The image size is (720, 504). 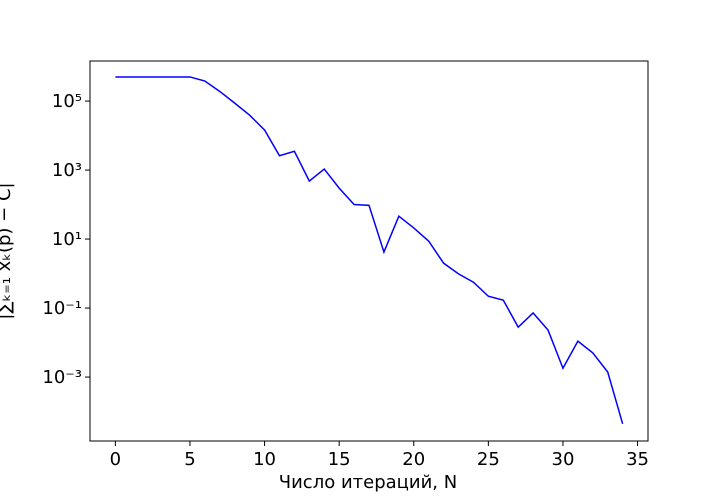 I want to click on y-tick-label: 10¹, so click(x=67, y=239).